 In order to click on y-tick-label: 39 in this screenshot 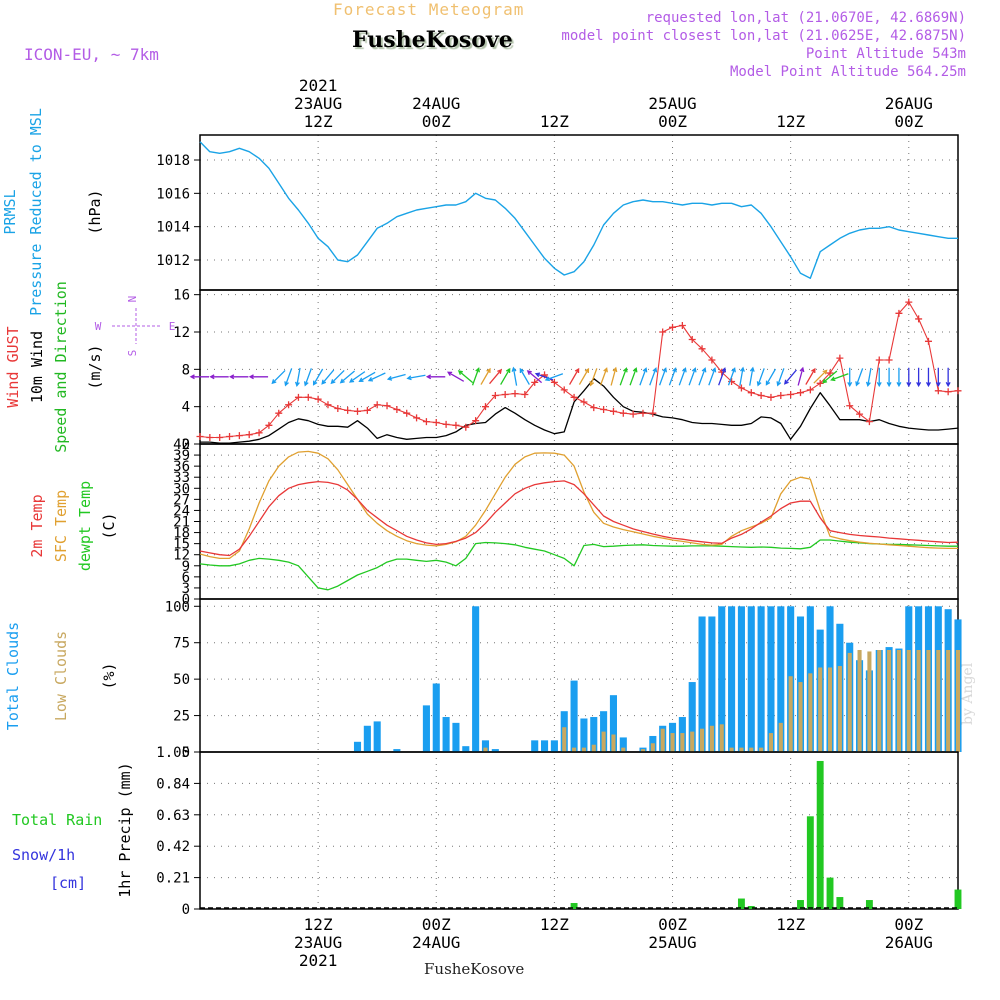, I will do `click(181, 456)`.